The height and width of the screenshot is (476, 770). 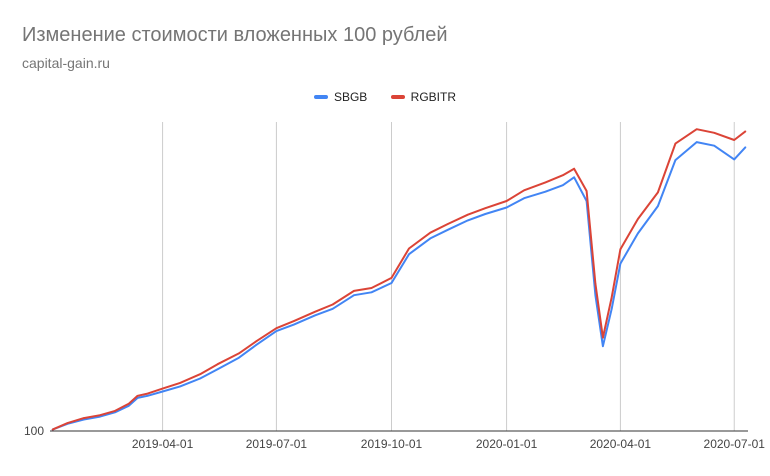 What do you see at coordinates (277, 444) in the screenshot?
I see `x-tick-label: 2019-07-01` at bounding box center [277, 444].